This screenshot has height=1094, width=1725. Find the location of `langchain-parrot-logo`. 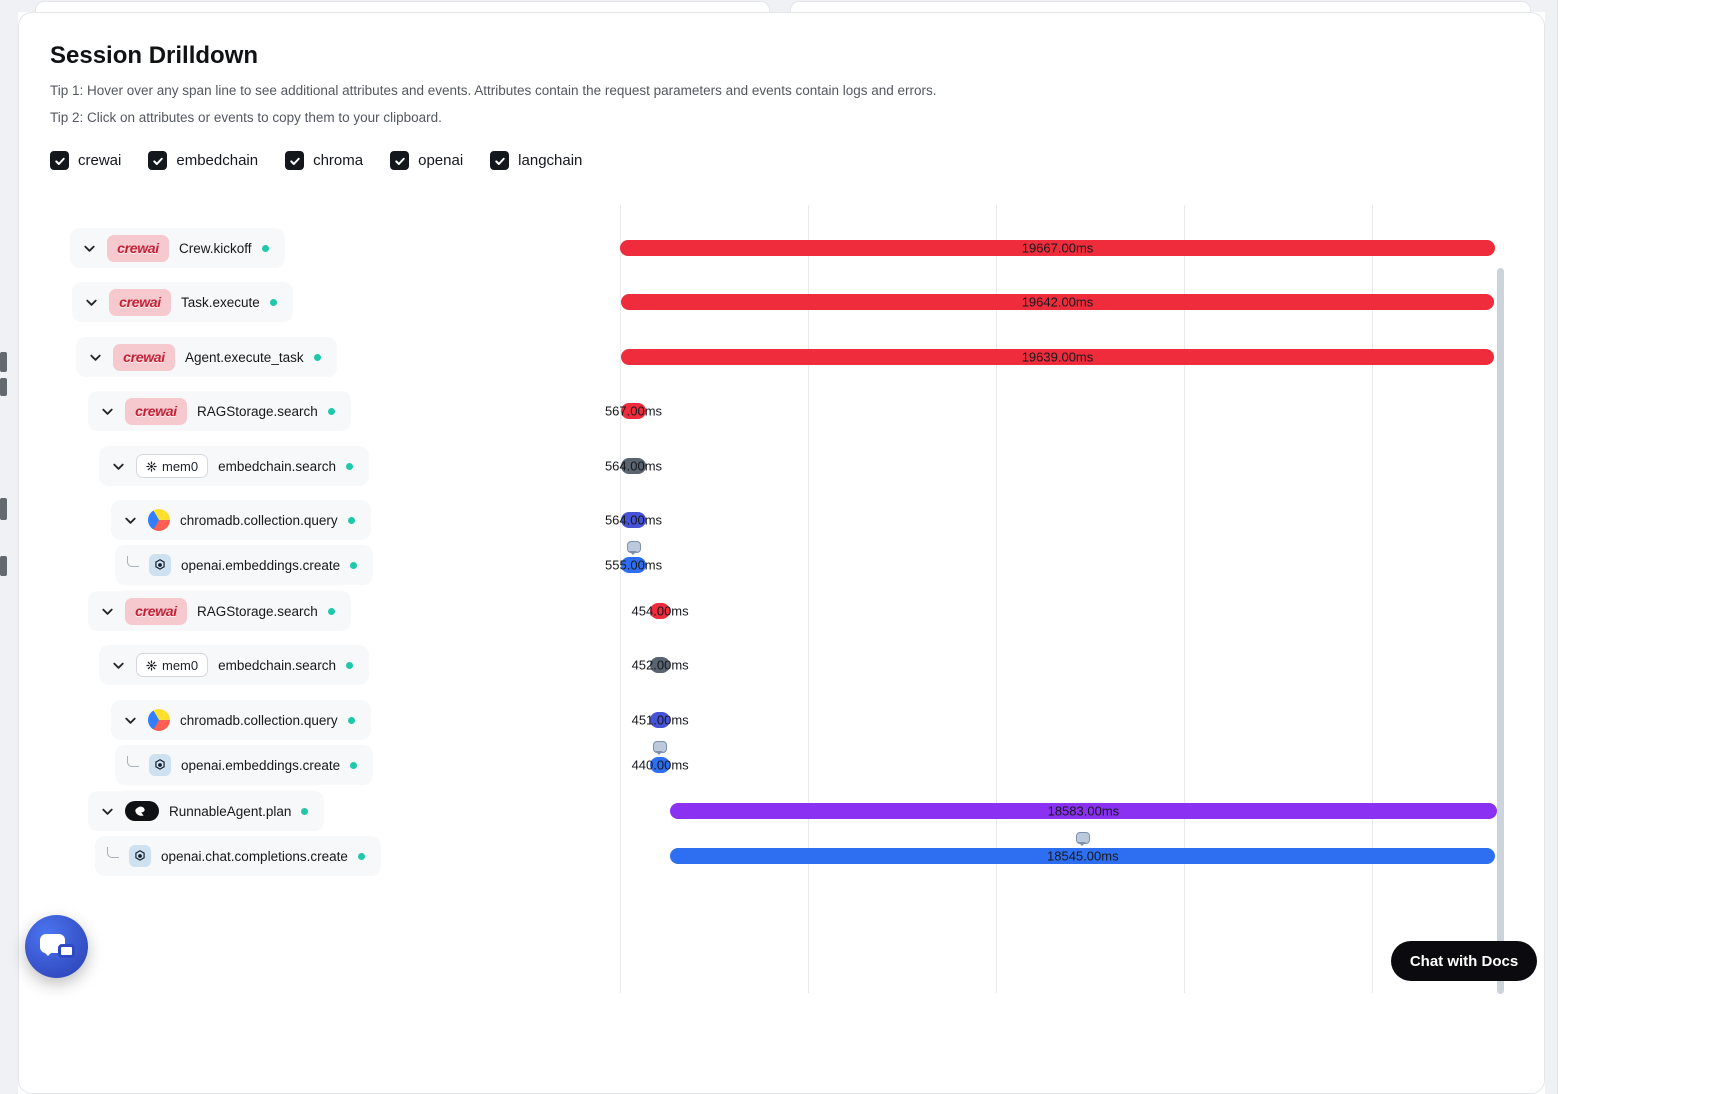

langchain-parrot-logo is located at coordinates (142, 811).